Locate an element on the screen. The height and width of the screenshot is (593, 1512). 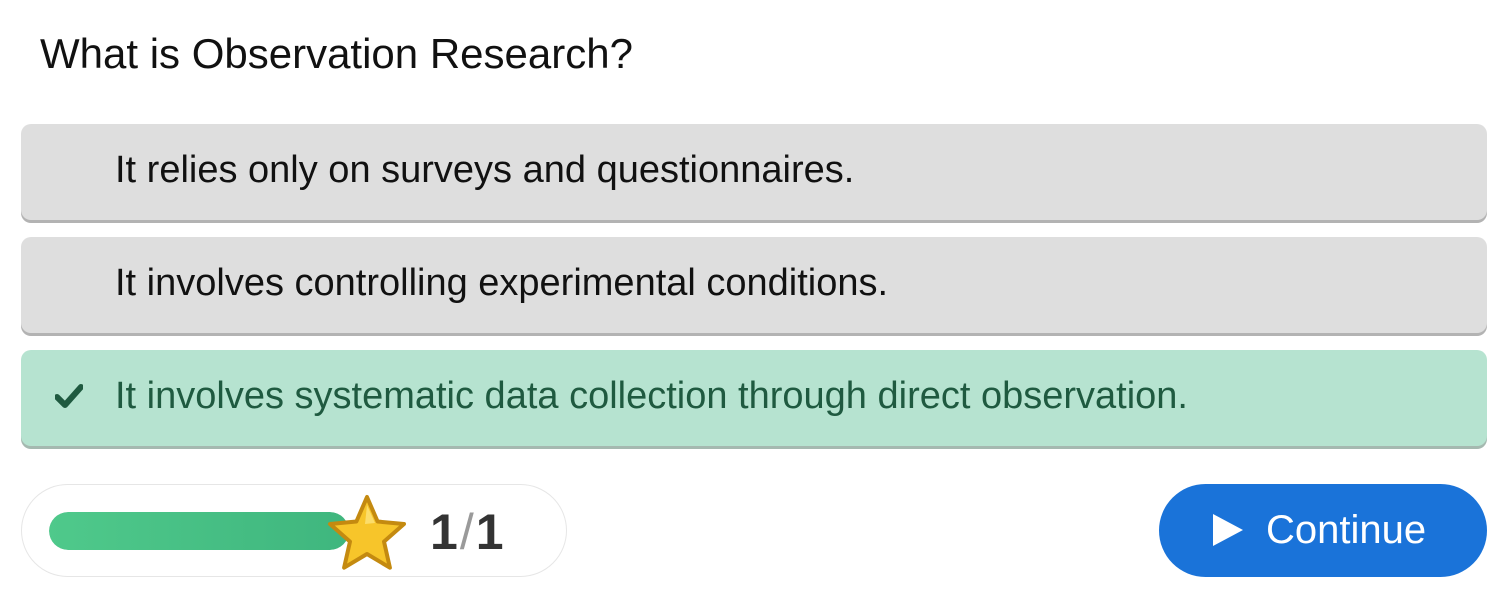
play-icon is located at coordinates (1228, 530).